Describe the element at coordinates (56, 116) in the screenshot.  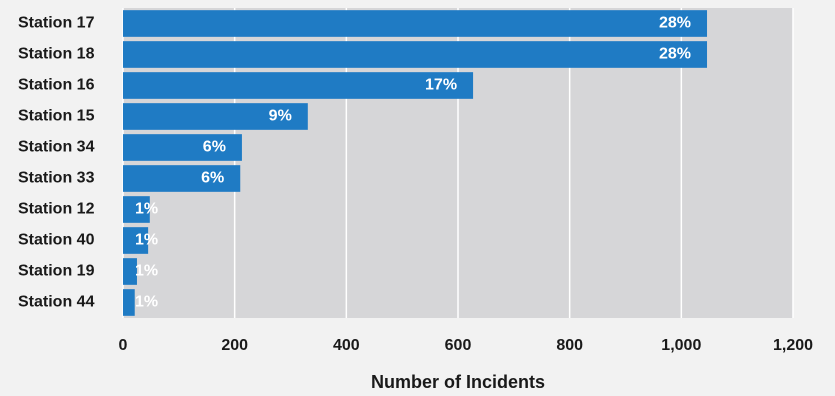
I see `y-tick-label: Station 15` at that location.